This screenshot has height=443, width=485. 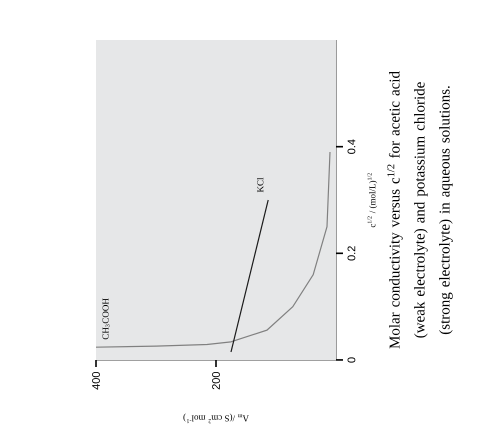 I want to click on x-tick-label: 400, so click(x=96, y=381).